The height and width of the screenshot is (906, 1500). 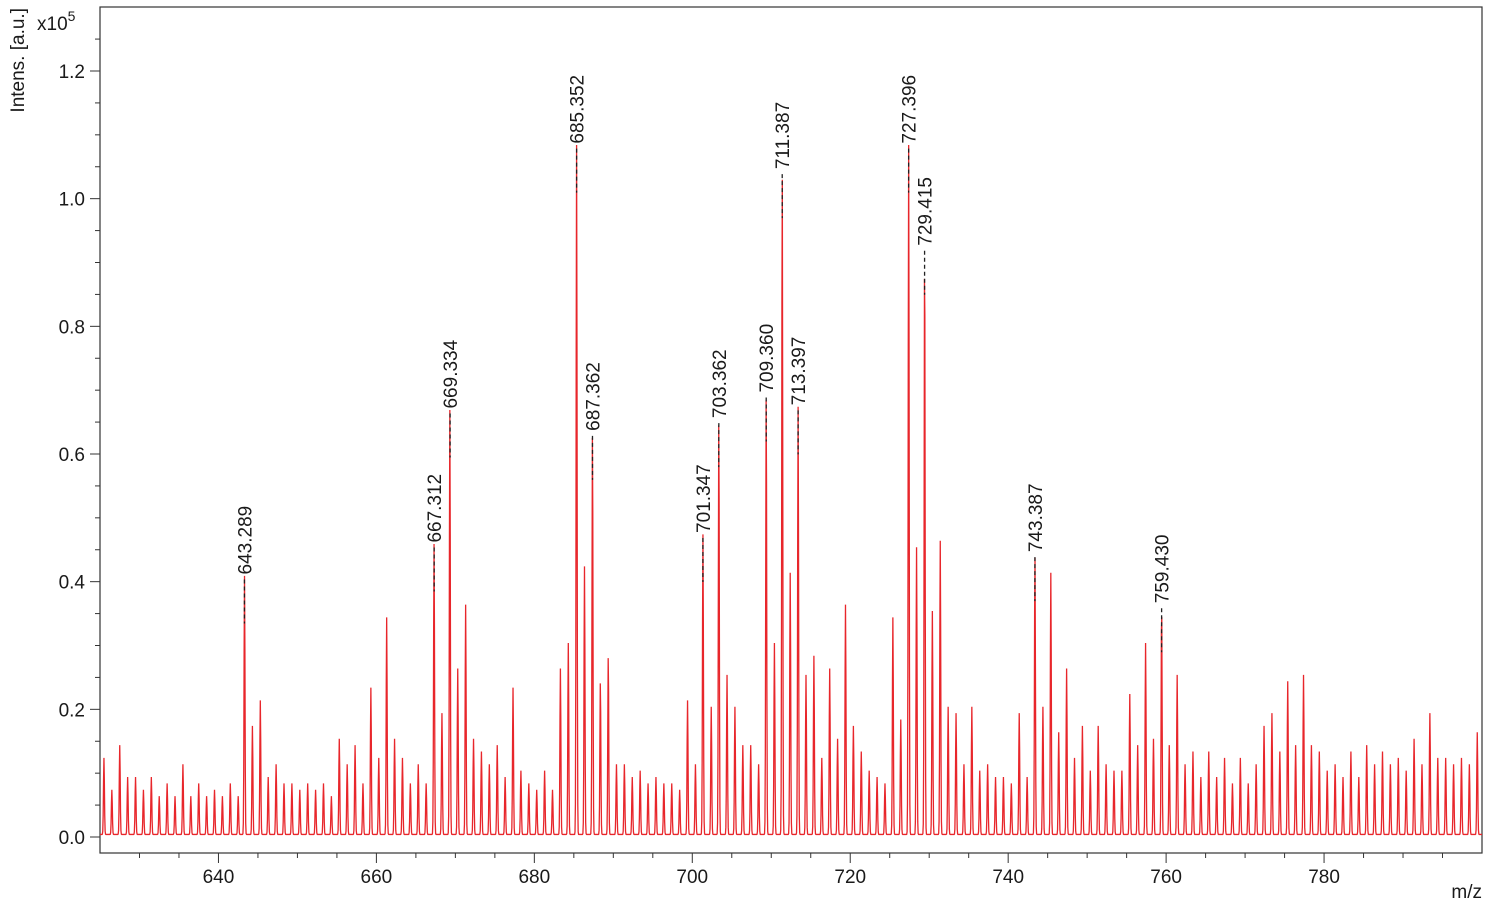 I want to click on y-scale-multiplier: x105, so click(x=56, y=21).